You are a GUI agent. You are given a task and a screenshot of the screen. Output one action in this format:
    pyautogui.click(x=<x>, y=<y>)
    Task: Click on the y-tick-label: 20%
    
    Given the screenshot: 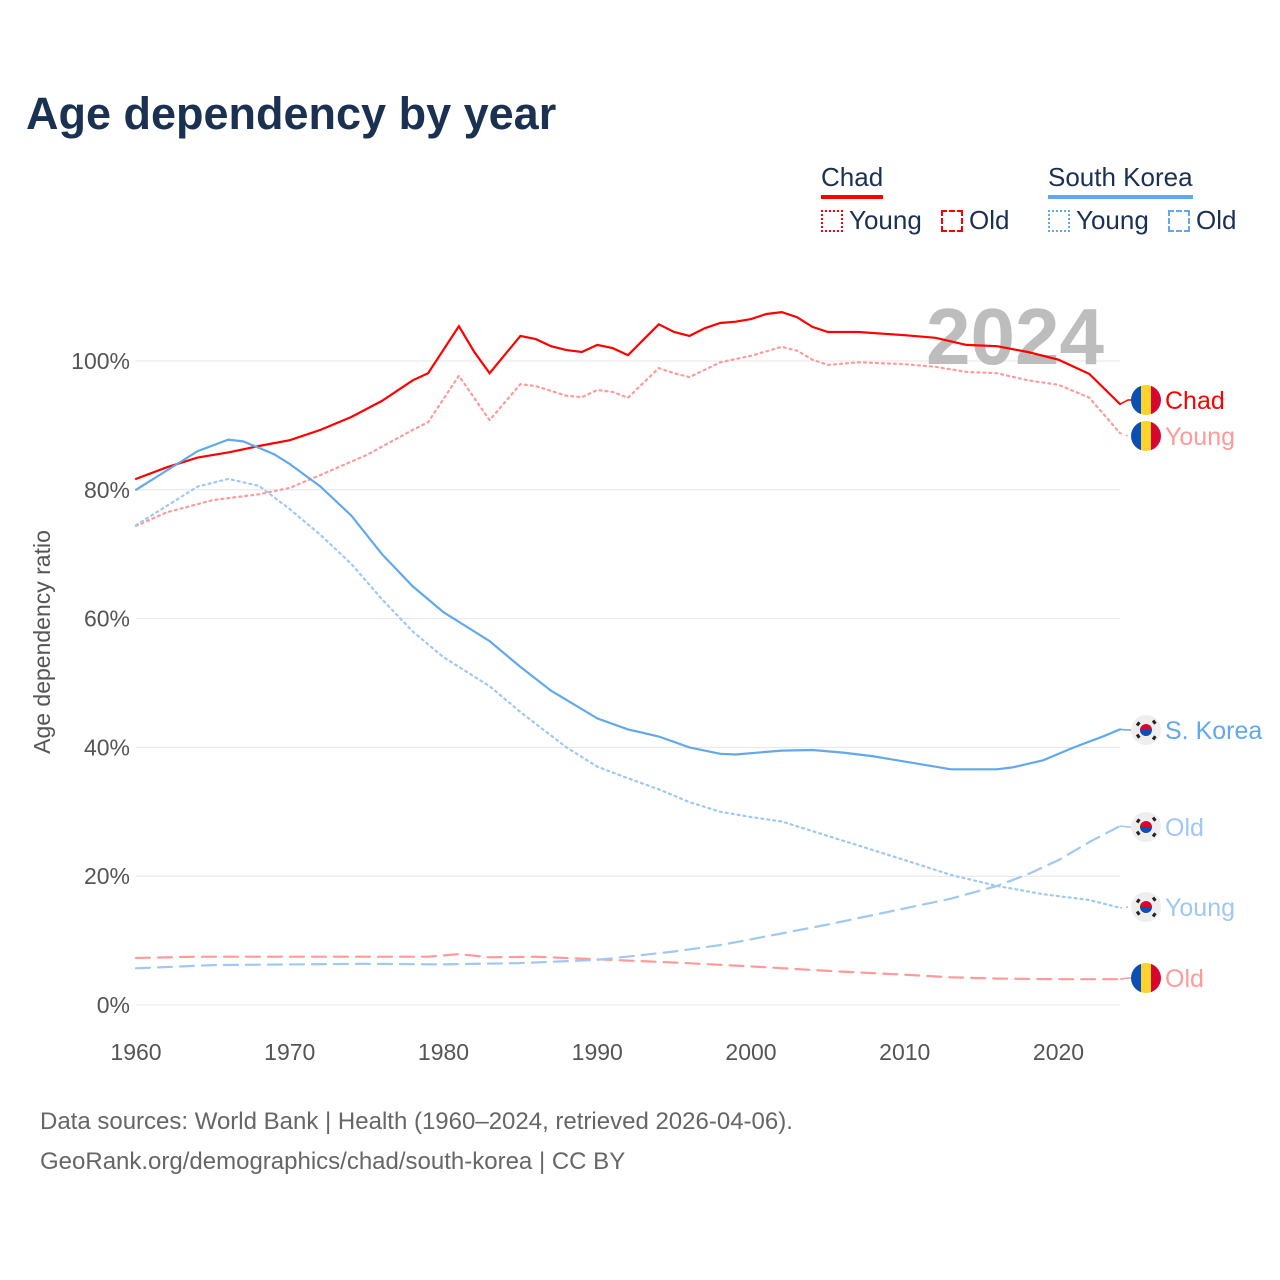 What is the action you would take?
    pyautogui.click(x=107, y=876)
    